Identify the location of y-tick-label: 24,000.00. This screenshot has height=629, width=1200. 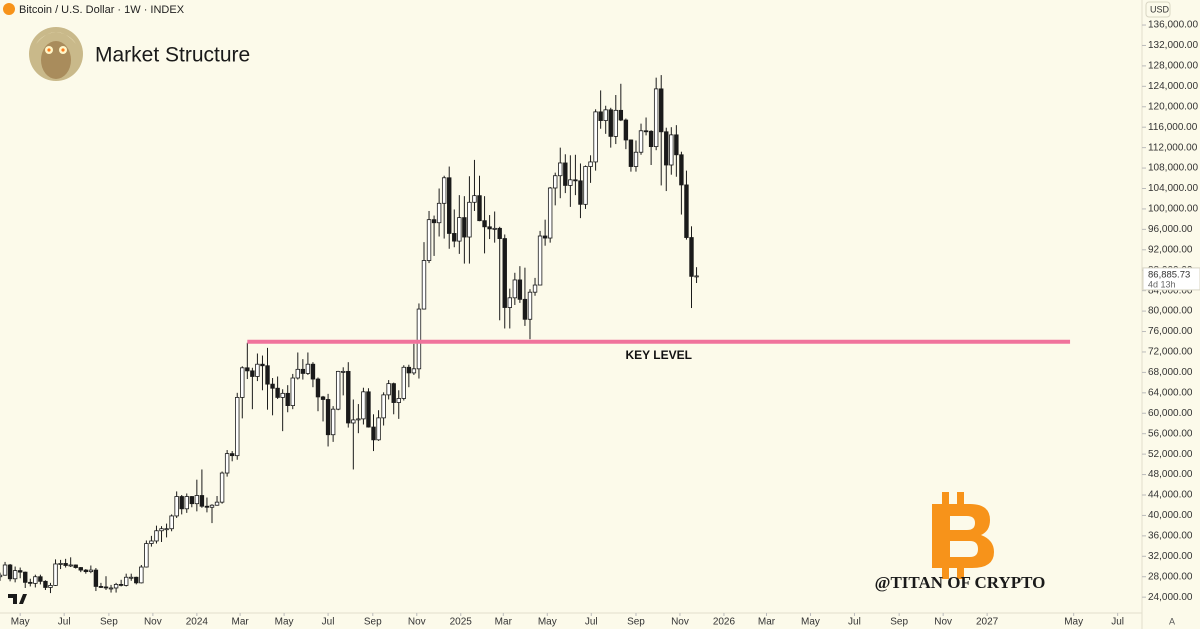
(1170, 597).